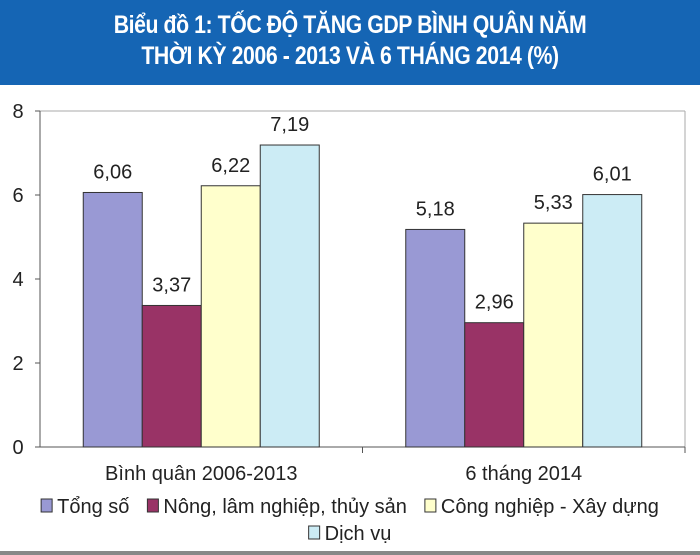 The height and width of the screenshot is (555, 700). I want to click on title-line-1: Biểu đồ 1: TỐC ĐỘ TĂNG GDP BÌNH QUÂN NĂM, so click(350, 25).